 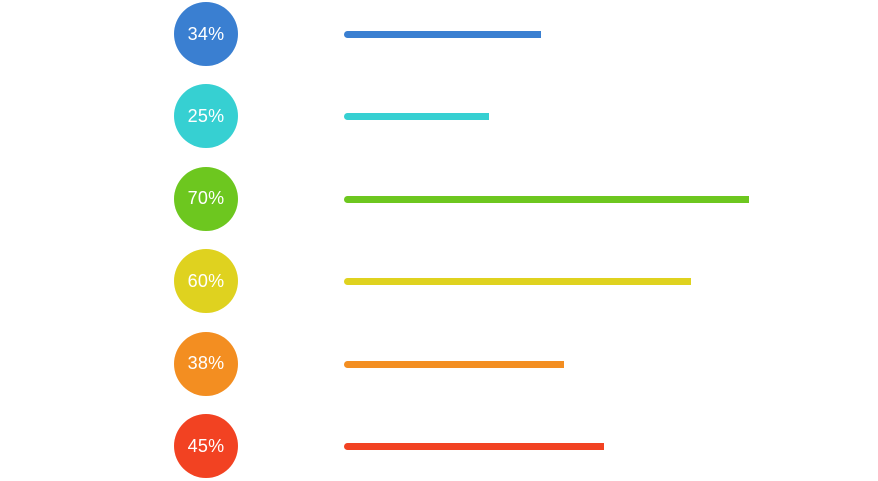 I want to click on chart-row: 45%, so click(x=439, y=446).